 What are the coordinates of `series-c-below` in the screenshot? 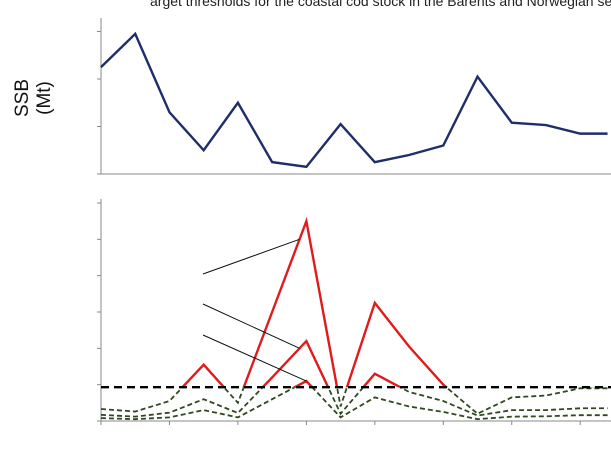 It's located at (354, 401).